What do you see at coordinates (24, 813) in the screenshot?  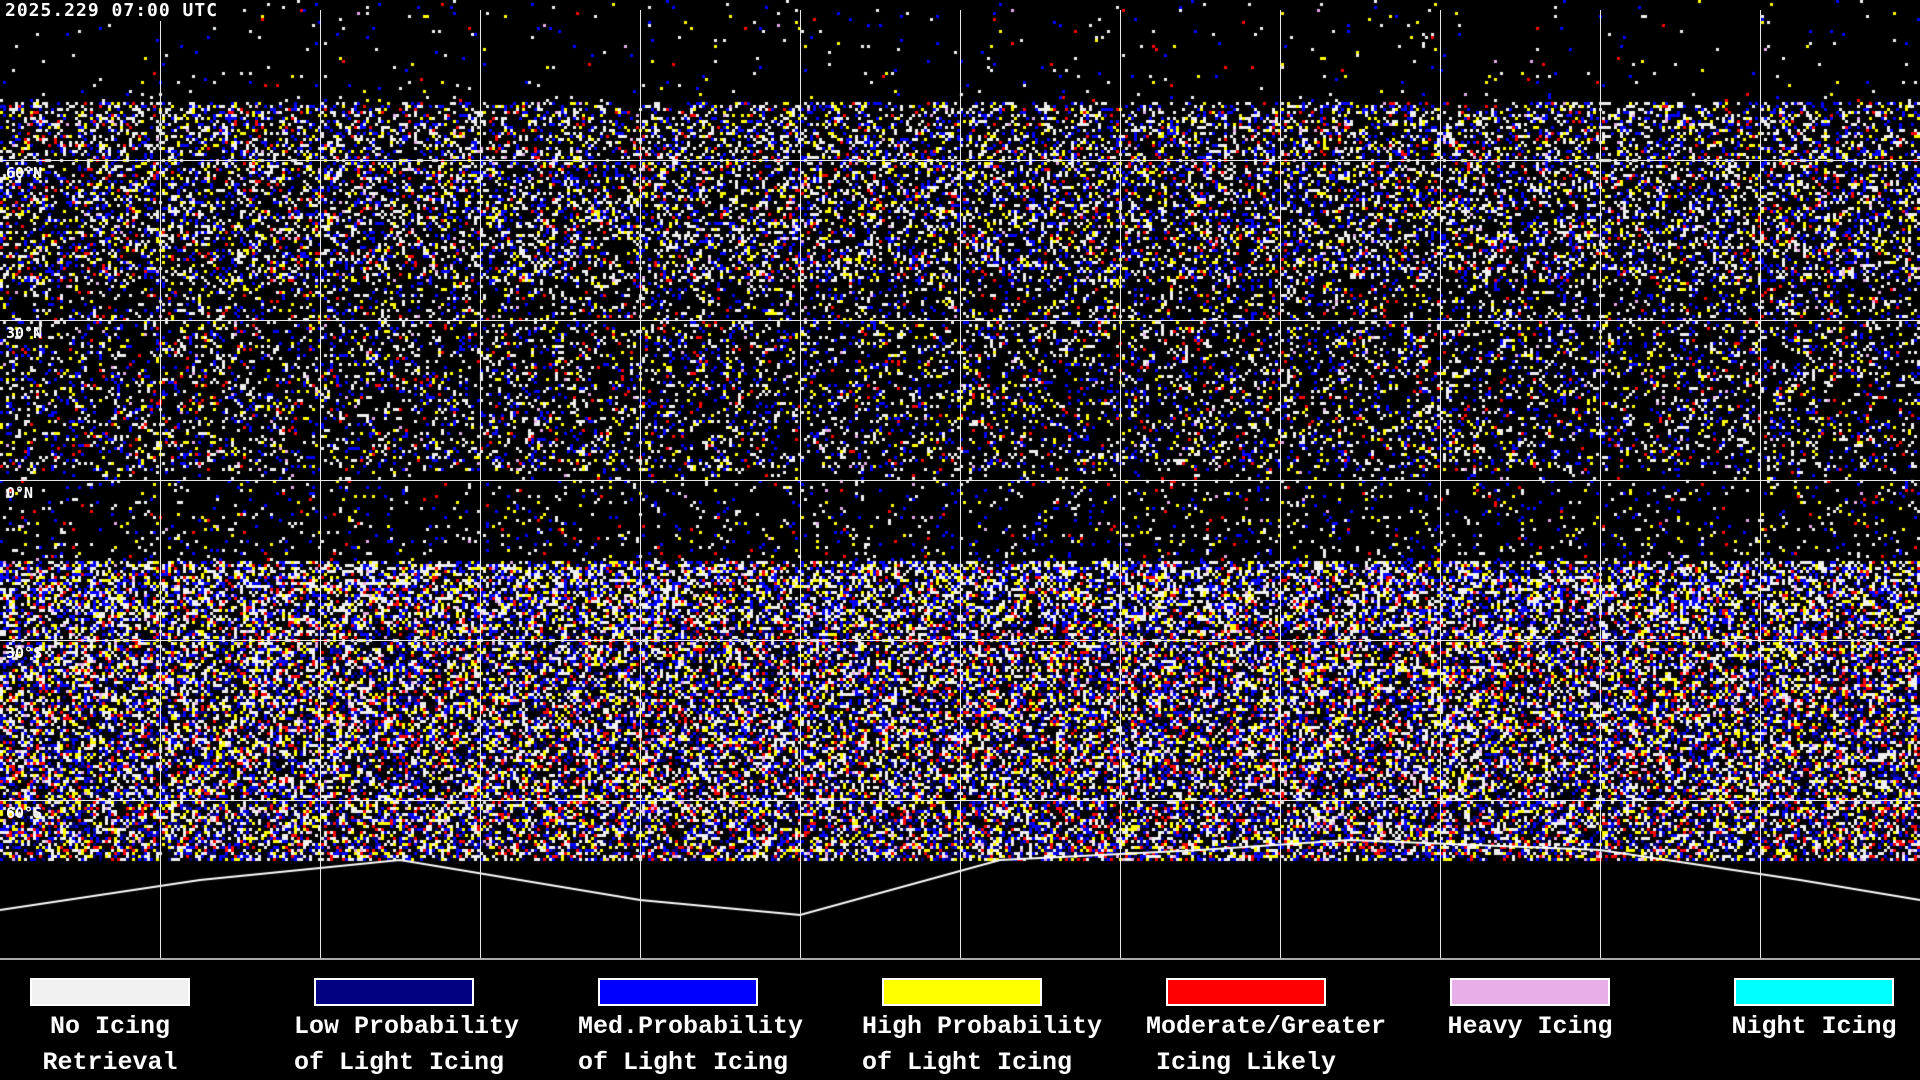 I see `latitude-label-60s: 60°S` at bounding box center [24, 813].